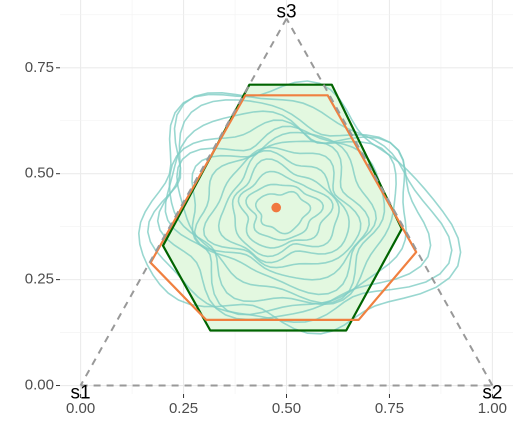  Describe the element at coordinates (286, 12) in the screenshot. I see `vertex-label-s3: s3` at that location.